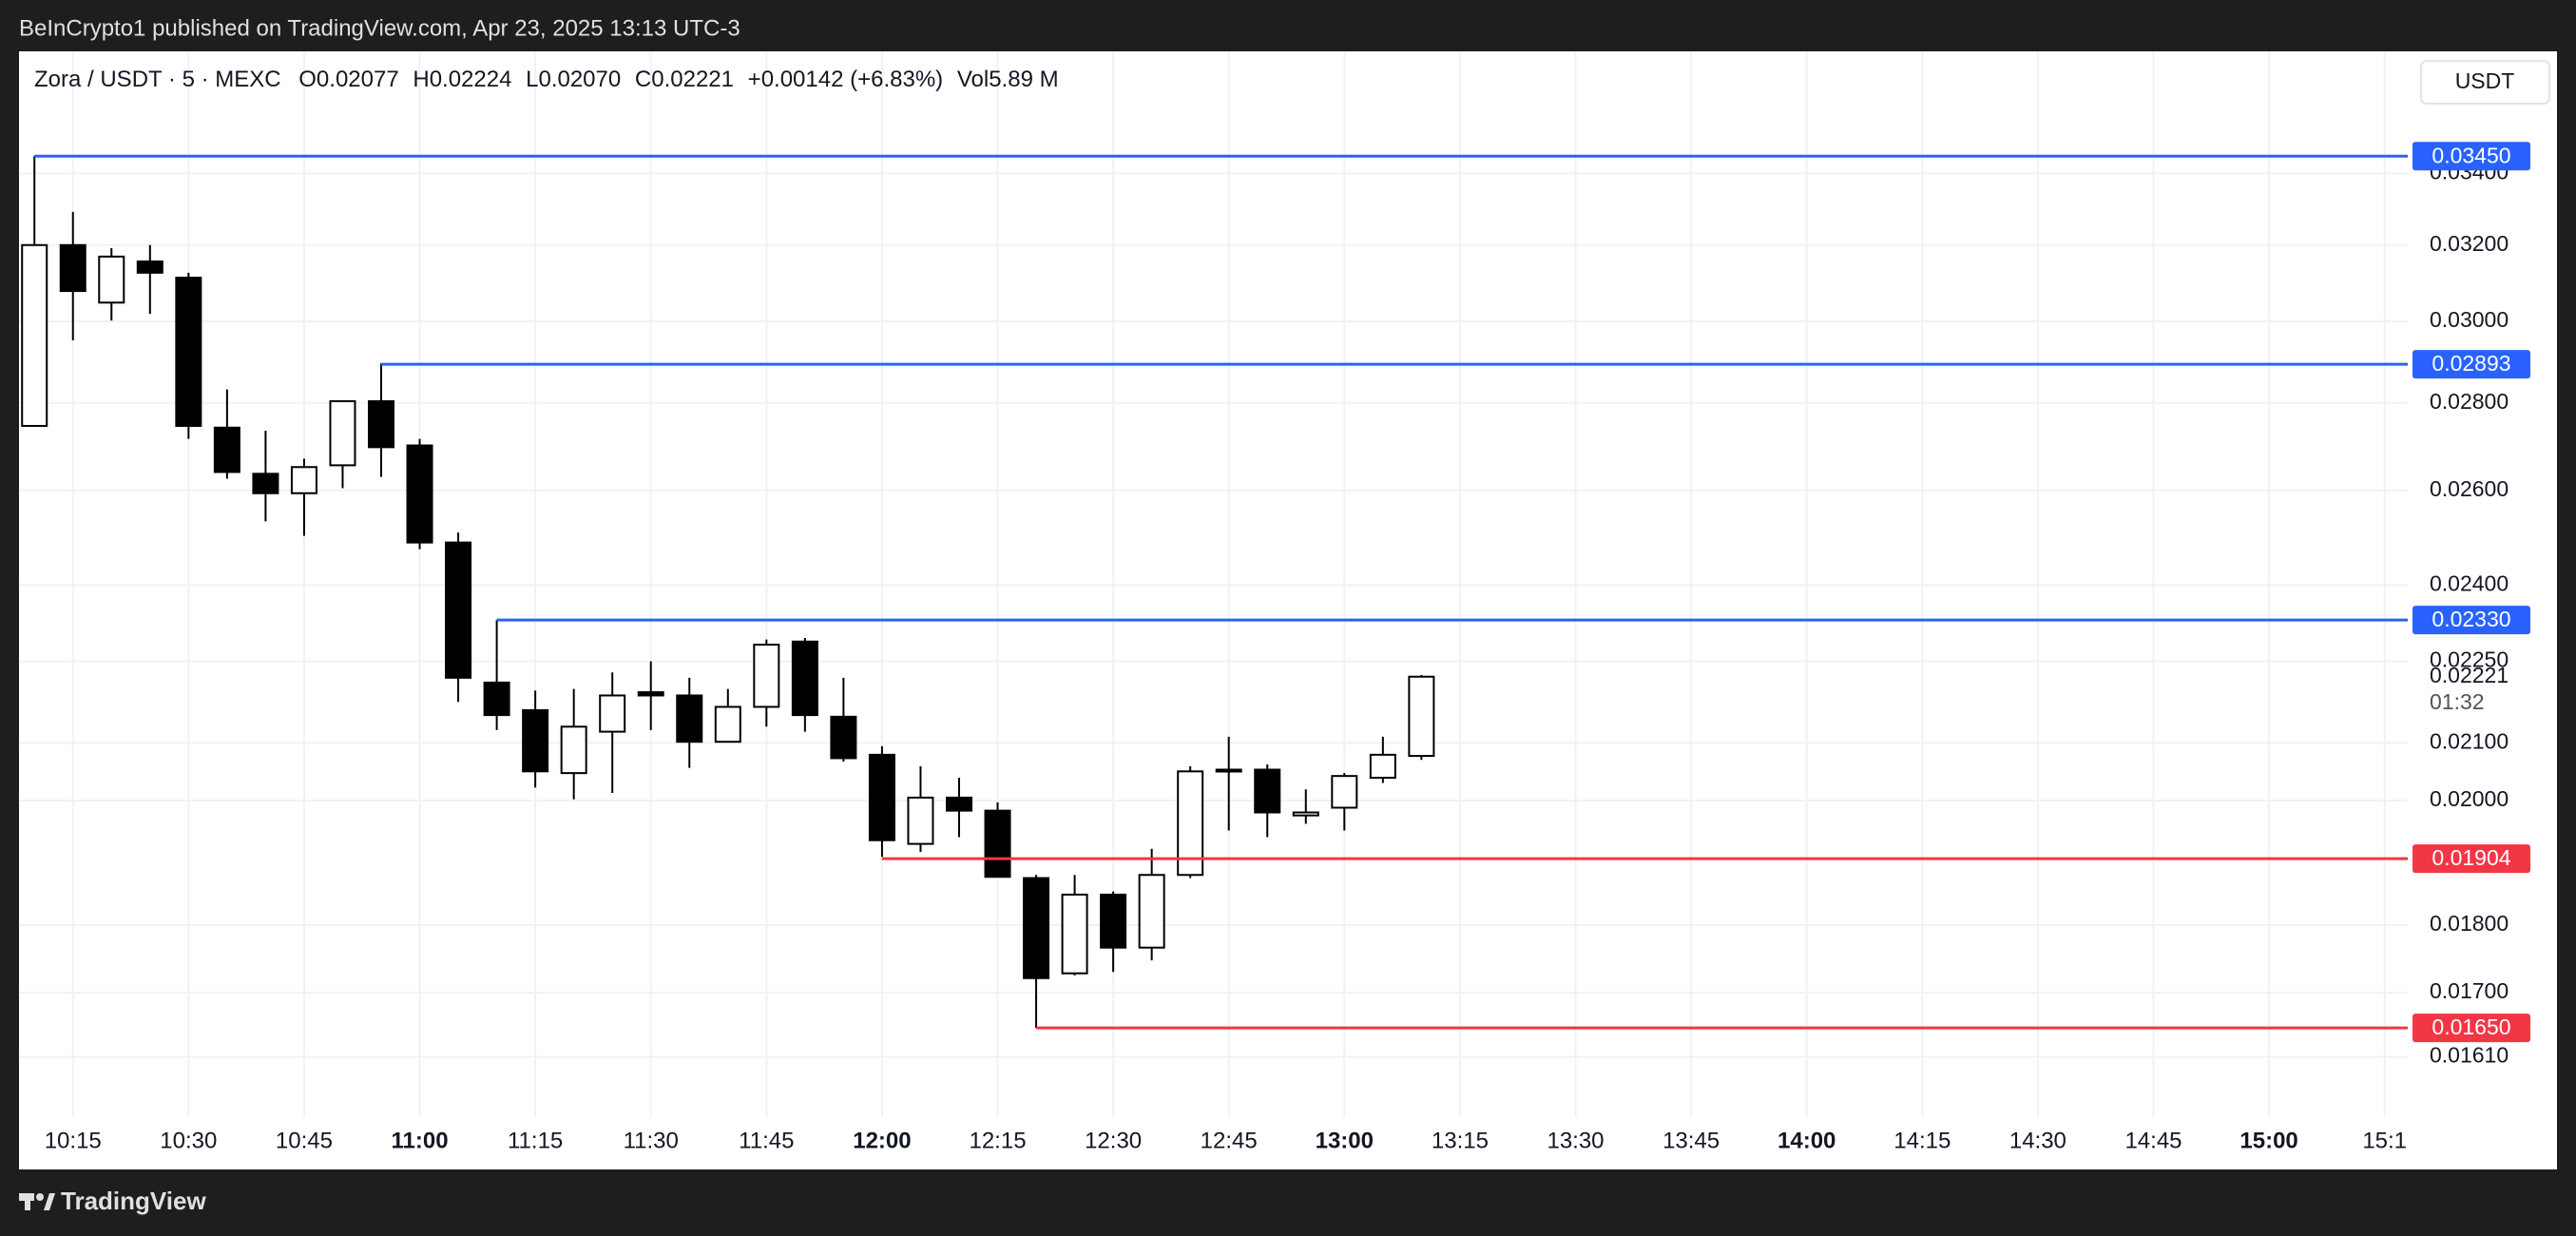 Image resolution: width=2576 pixels, height=1236 pixels. What do you see at coordinates (2469, 244) in the screenshot?
I see `y-tick-label: 0.03200` at bounding box center [2469, 244].